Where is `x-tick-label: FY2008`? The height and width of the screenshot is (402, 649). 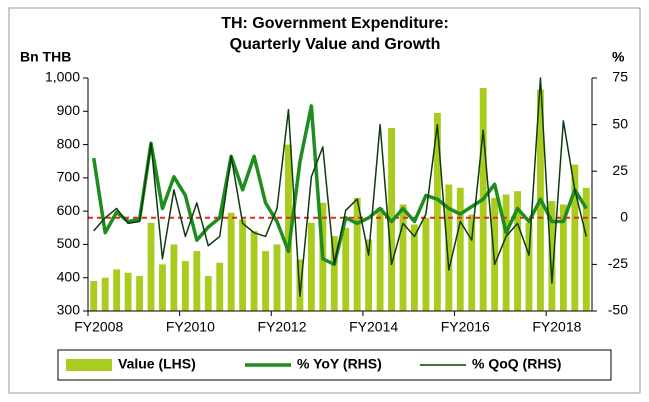 x-tick-label: FY2008 is located at coordinates (98, 327).